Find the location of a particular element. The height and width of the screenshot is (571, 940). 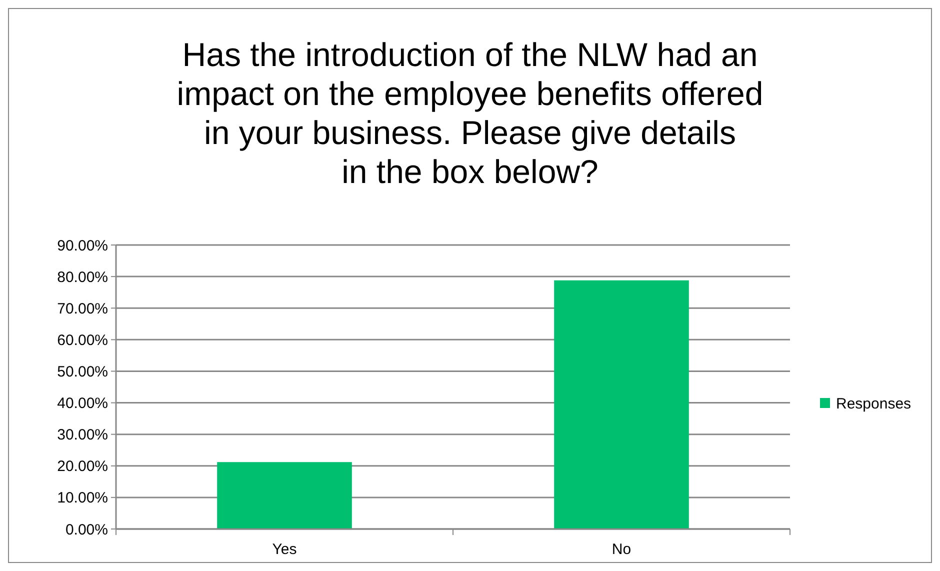

legend-label: Responses is located at coordinates (874, 403).